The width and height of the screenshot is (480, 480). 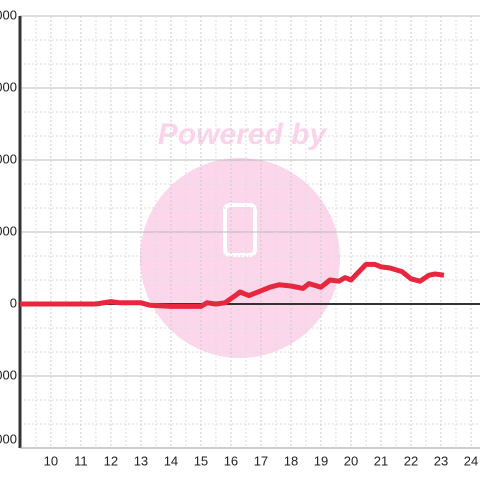 What do you see at coordinates (141, 460) in the screenshot?
I see `x-tick-label: 13` at bounding box center [141, 460].